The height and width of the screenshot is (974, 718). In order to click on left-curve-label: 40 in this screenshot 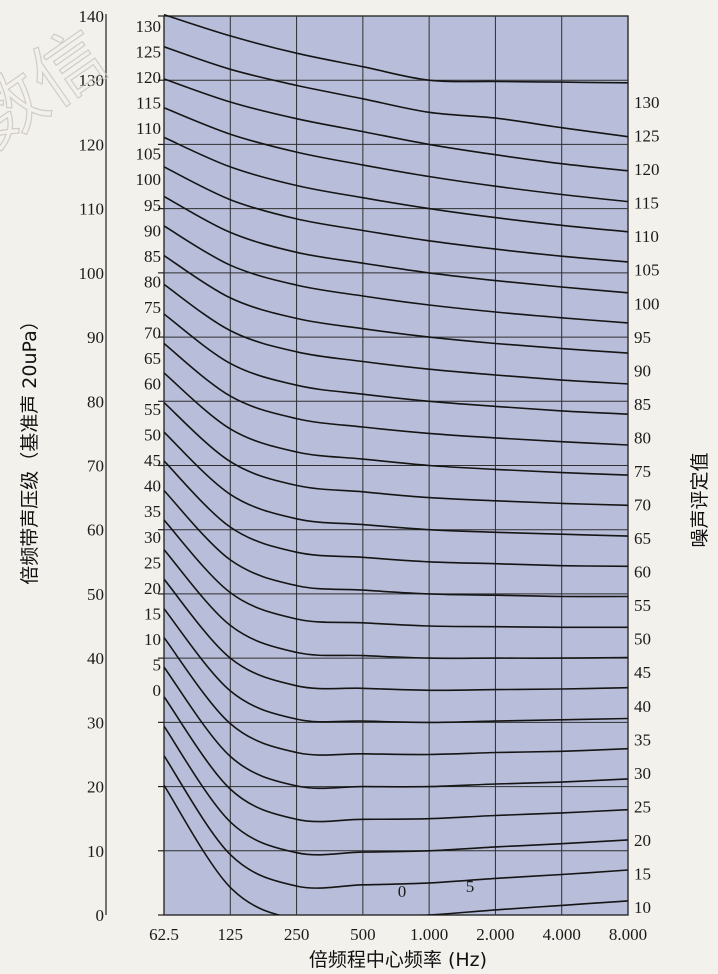, I will do `click(152, 486)`.